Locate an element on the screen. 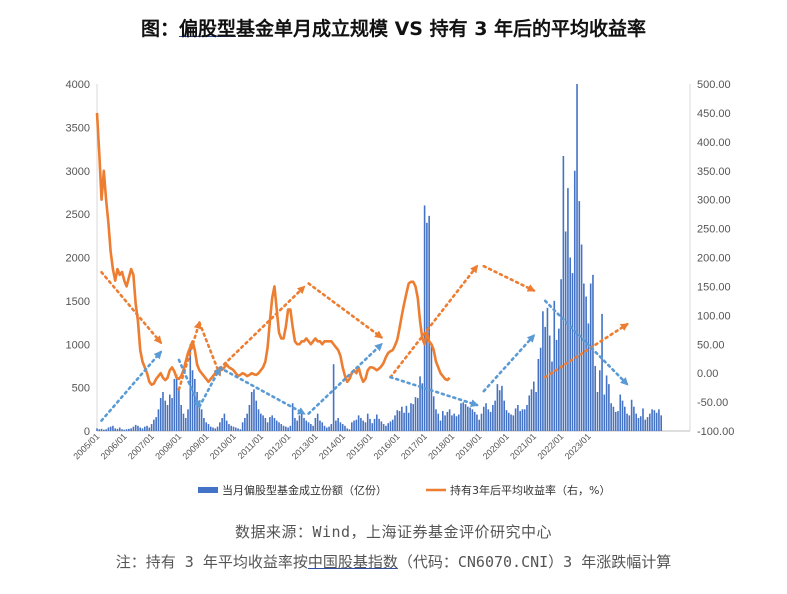 The height and width of the screenshot is (594, 787). right-tick-label: 500.00 is located at coordinates (714, 85).